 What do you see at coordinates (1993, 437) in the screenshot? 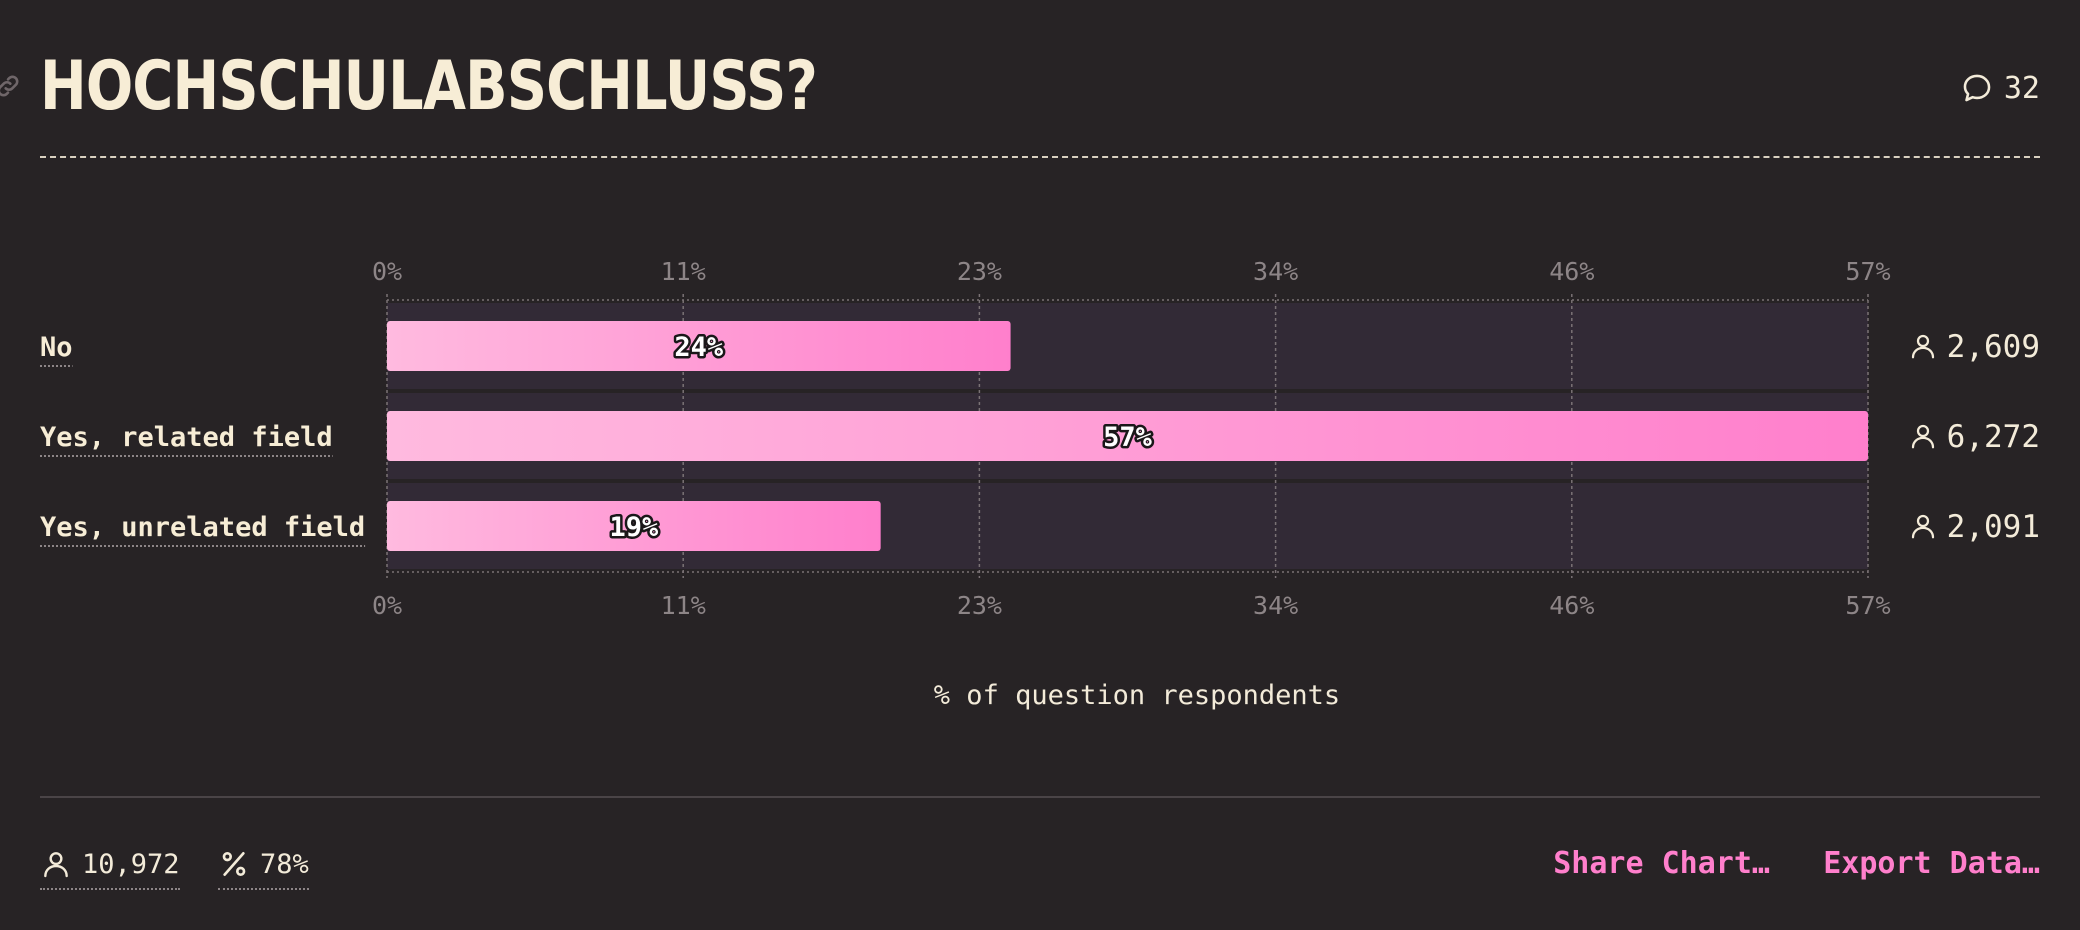
I see `count-value: 6,272` at bounding box center [1993, 437].